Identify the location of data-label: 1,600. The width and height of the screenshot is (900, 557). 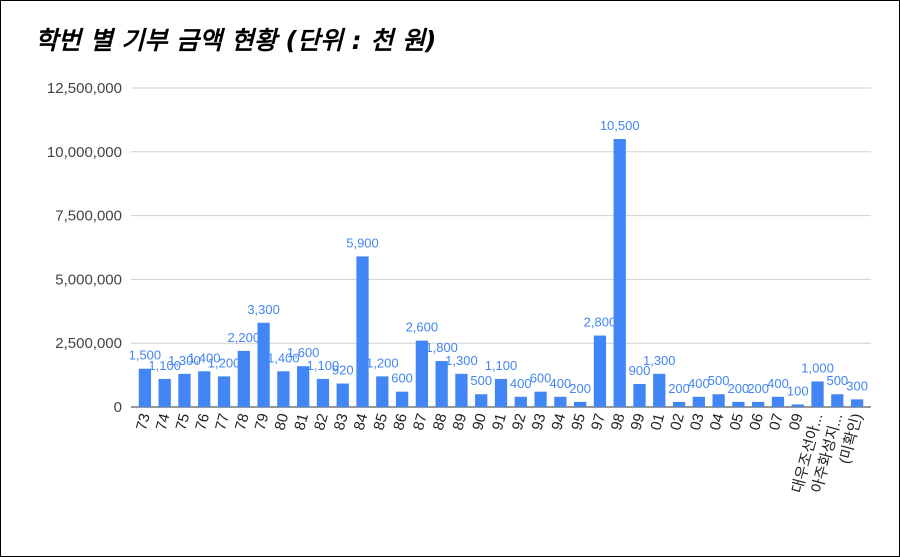
(303, 352).